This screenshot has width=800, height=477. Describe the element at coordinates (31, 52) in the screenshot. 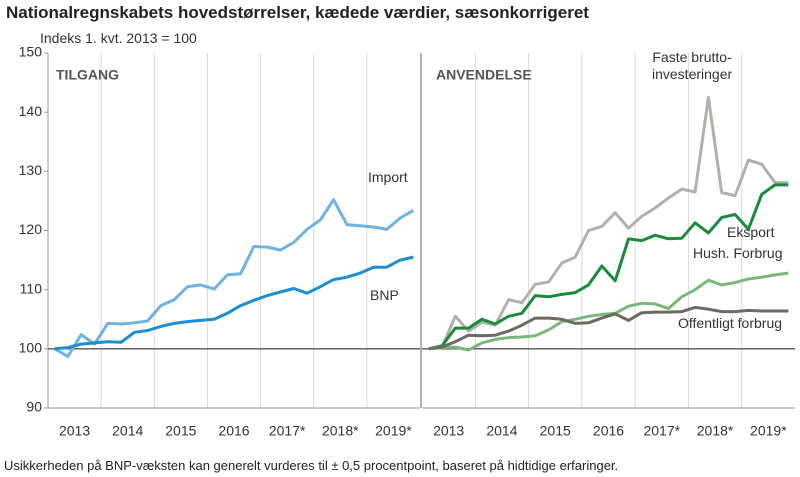

I see `y-tick-label: 150` at that location.